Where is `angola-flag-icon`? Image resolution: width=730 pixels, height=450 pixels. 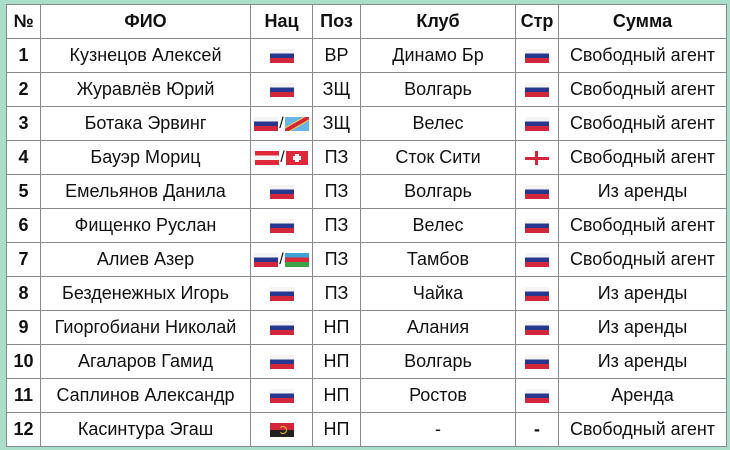
angola-flag-icon is located at coordinates (281, 430).